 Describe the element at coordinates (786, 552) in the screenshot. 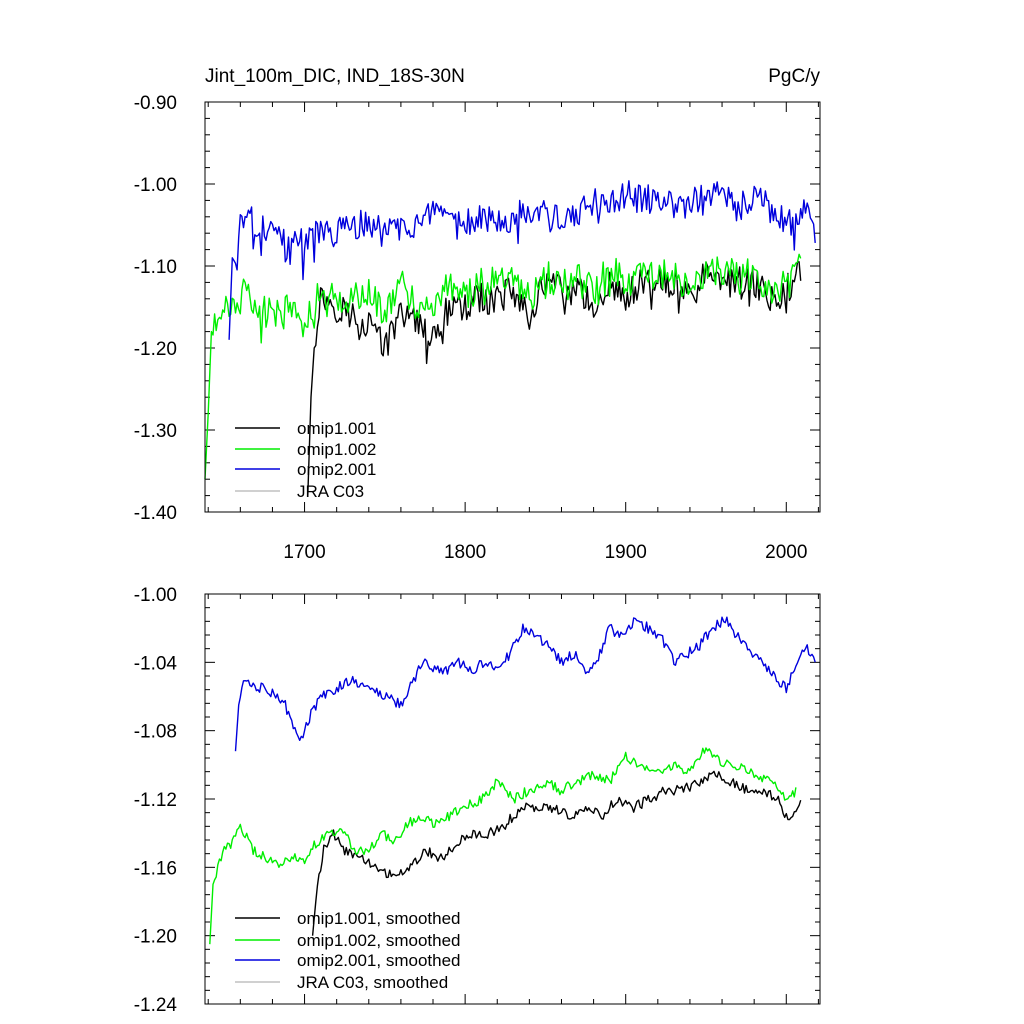

I see `x-tick-label: 2000` at that location.